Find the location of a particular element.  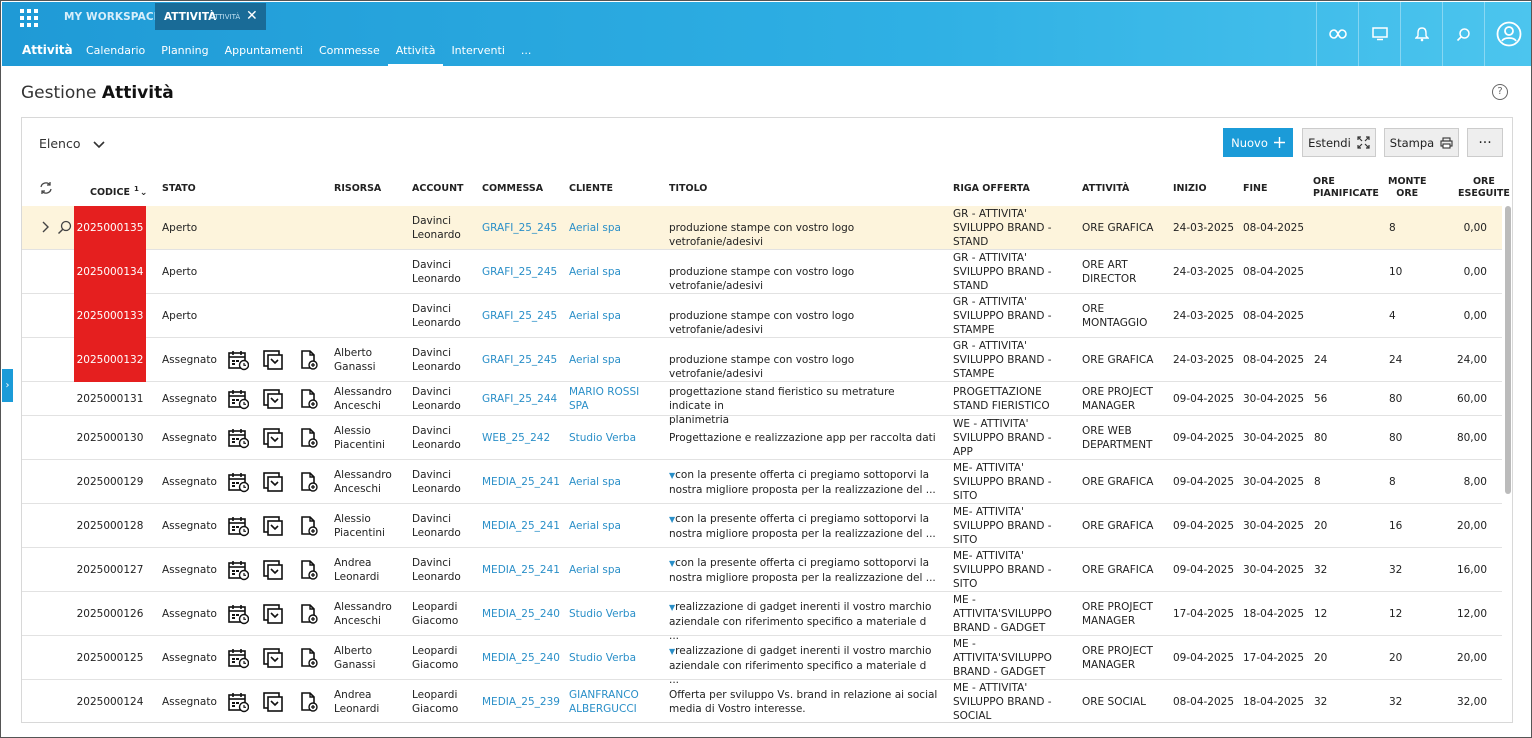

col-codice: CODICE 1⌄ is located at coordinates (118, 191).